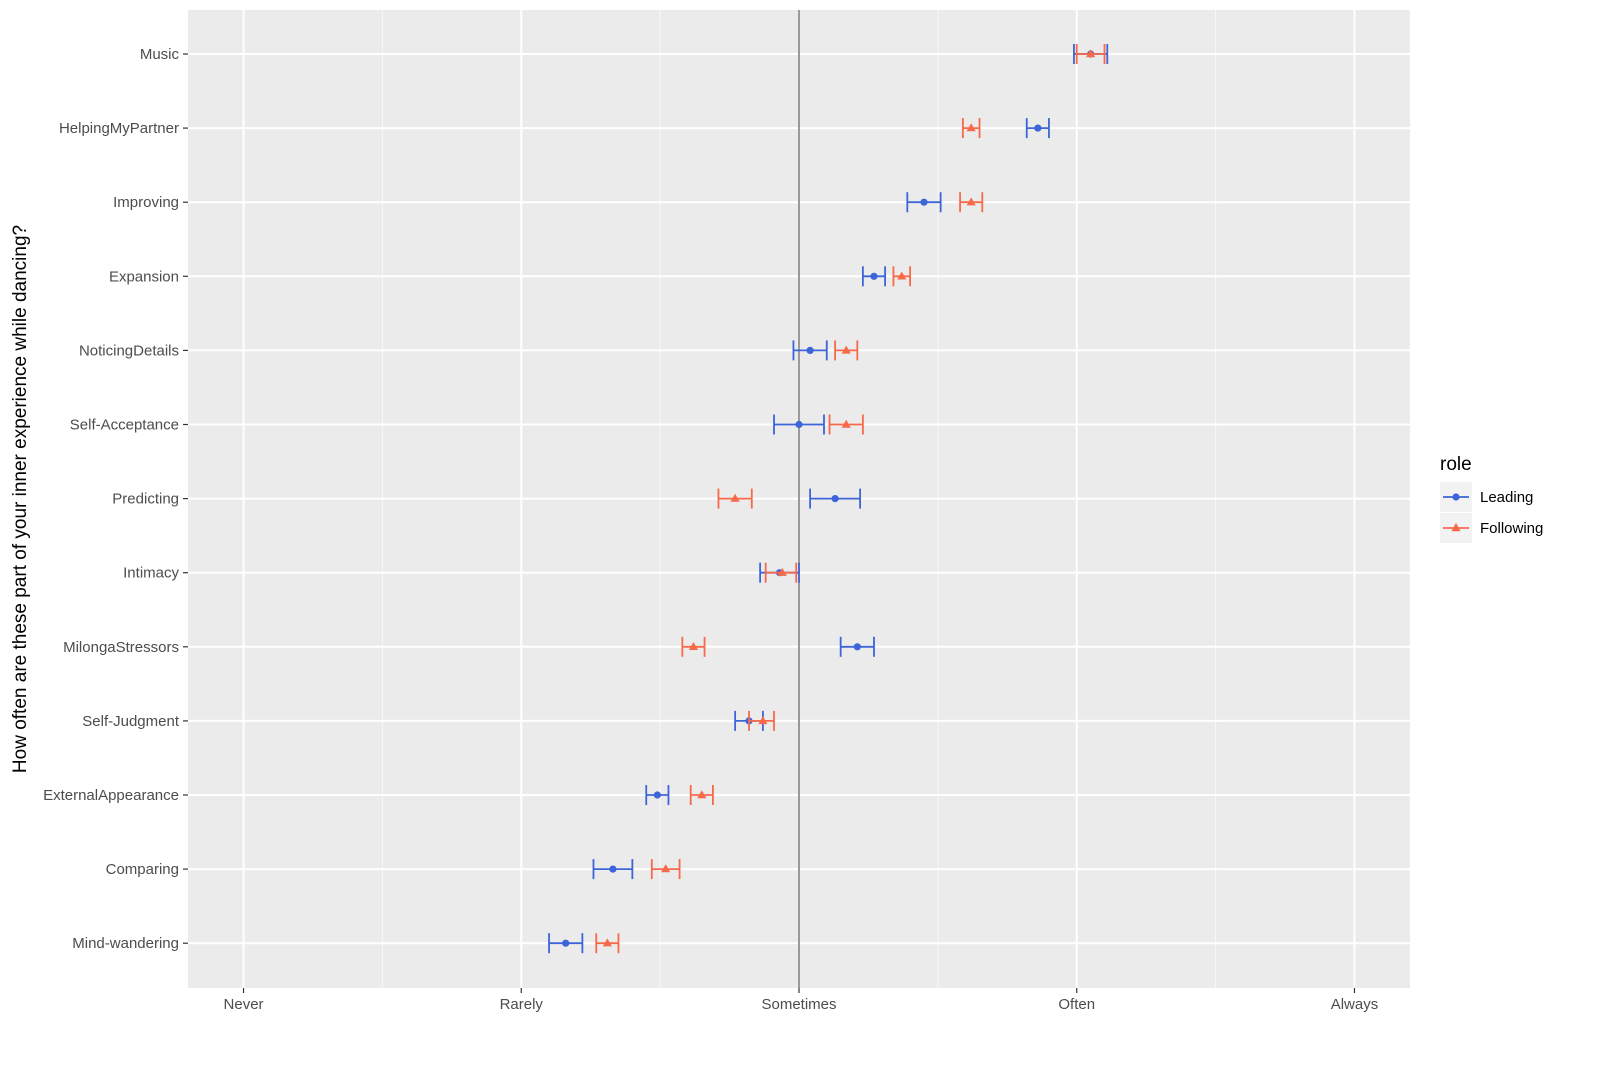 Image resolution: width=1600 pixels, height=1066 pixels. What do you see at coordinates (124, 425) in the screenshot?
I see `y-tick-label: Self-Acceptance` at bounding box center [124, 425].